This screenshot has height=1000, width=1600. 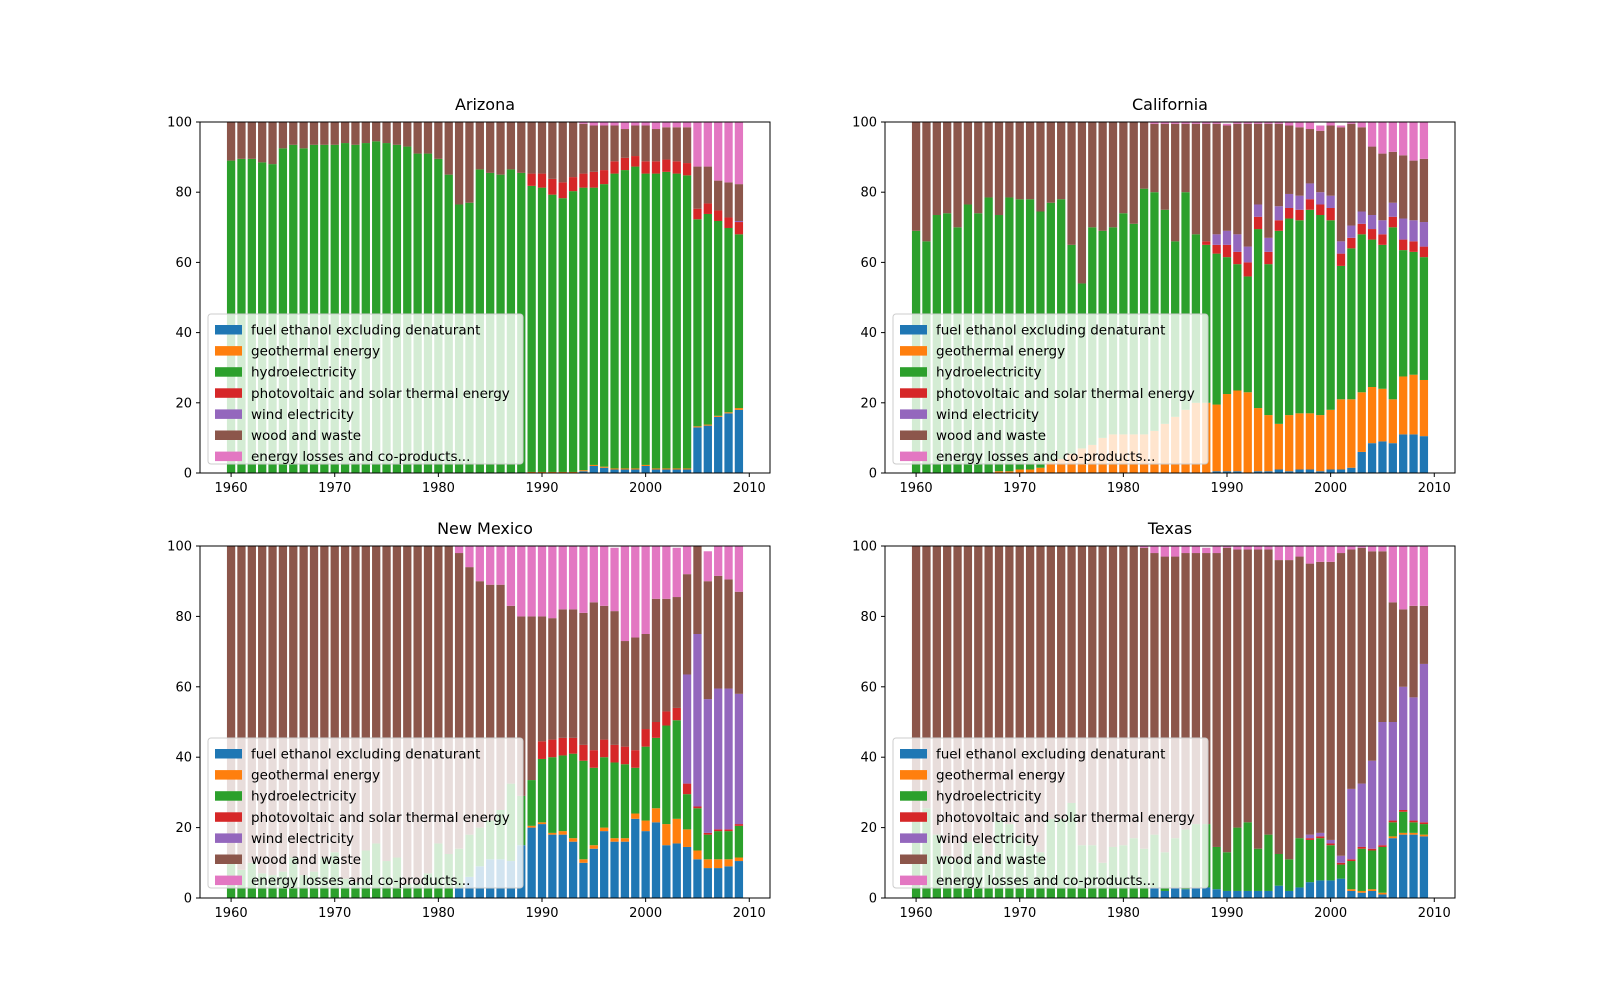 I want to click on y-tick-label: 100, so click(x=179, y=123).